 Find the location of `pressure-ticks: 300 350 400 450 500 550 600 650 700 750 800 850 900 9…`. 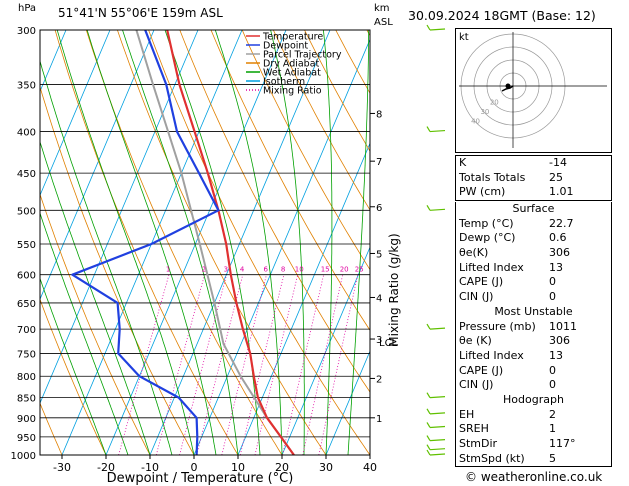

pressure-ticks: 300 350 400 450 500 550 600 650 700 750 800 850 900 9… is located at coordinates (23, 244).